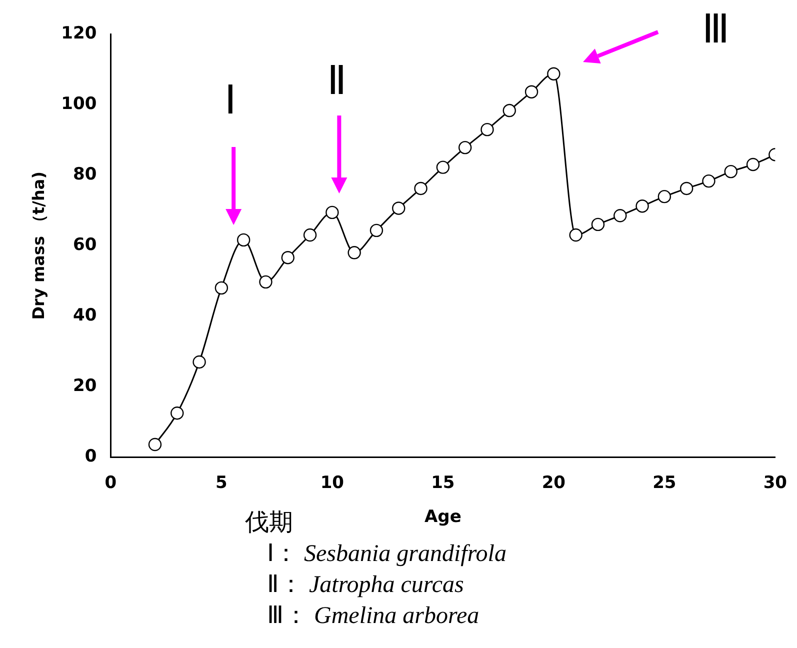 Image resolution: width=797 pixels, height=648 pixels. What do you see at coordinates (373, 616) in the screenshot?
I see `text: Ⅲ： Gmelina arborea` at bounding box center [373, 616].